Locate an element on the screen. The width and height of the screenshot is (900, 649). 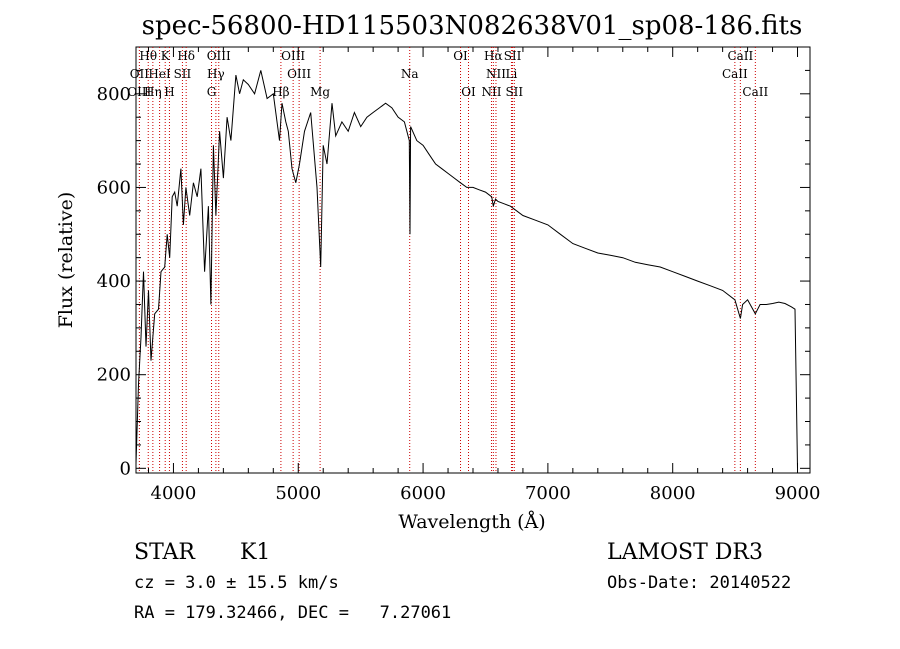
object-class: STAR is located at coordinates (164, 552).